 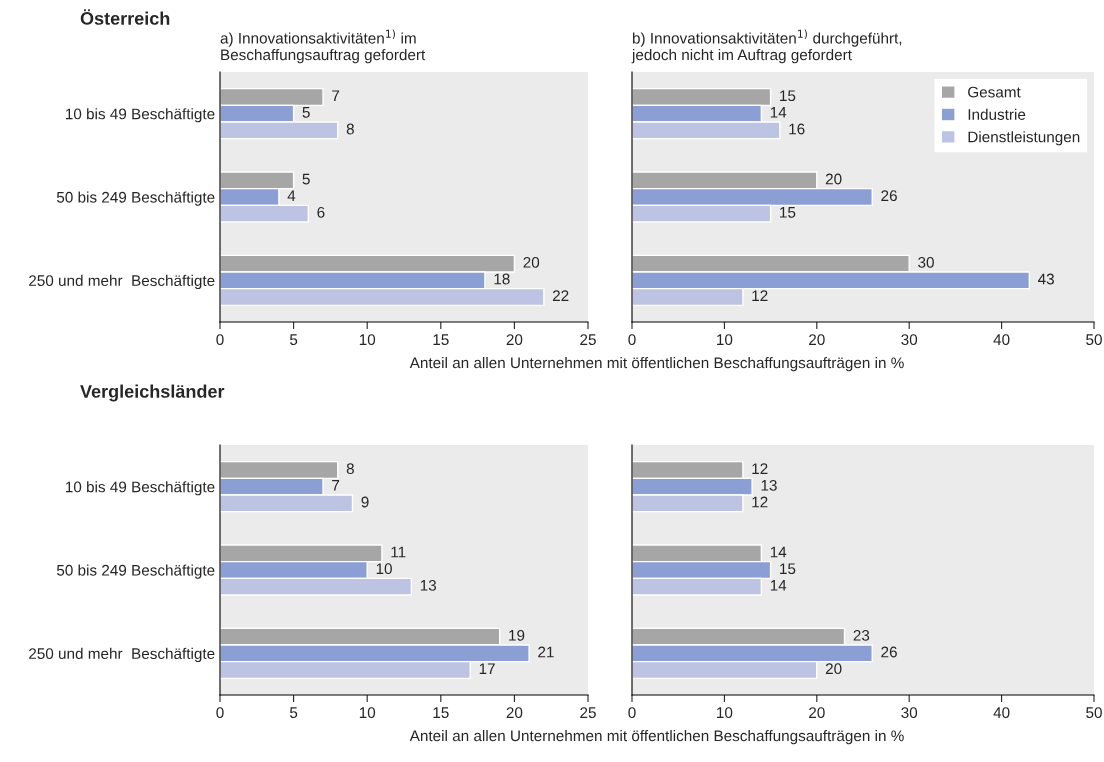 What do you see at coordinates (365, 502) in the screenshot?
I see `data-label: 9` at bounding box center [365, 502].